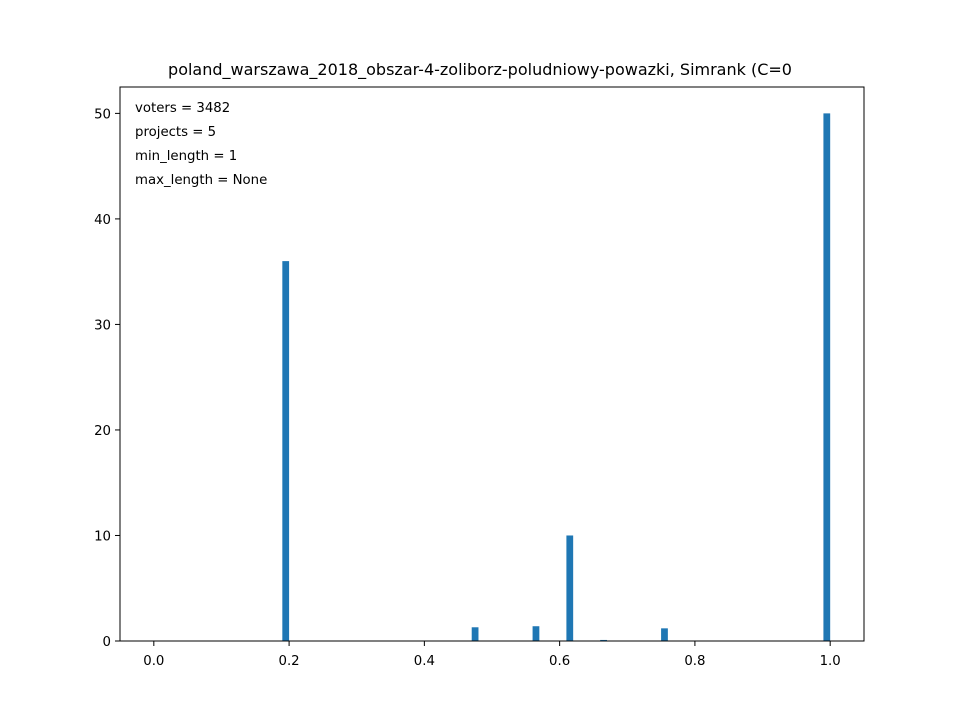 The height and width of the screenshot is (720, 960). Describe the element at coordinates (102, 325) in the screenshot. I see `y-tick-label: 30` at that location.